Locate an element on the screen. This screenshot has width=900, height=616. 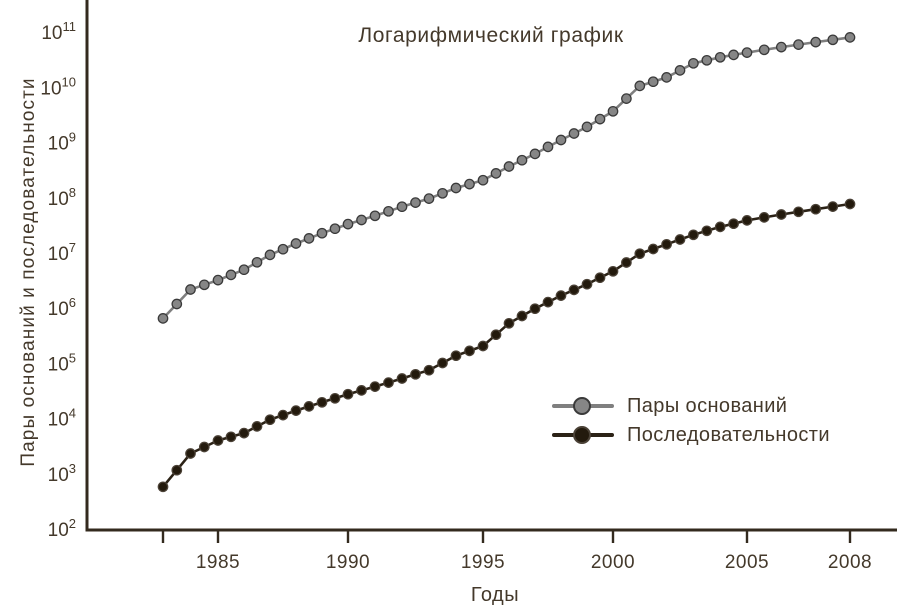
legend-item-base-pairs: Пары оснований is located at coordinates (691, 406).